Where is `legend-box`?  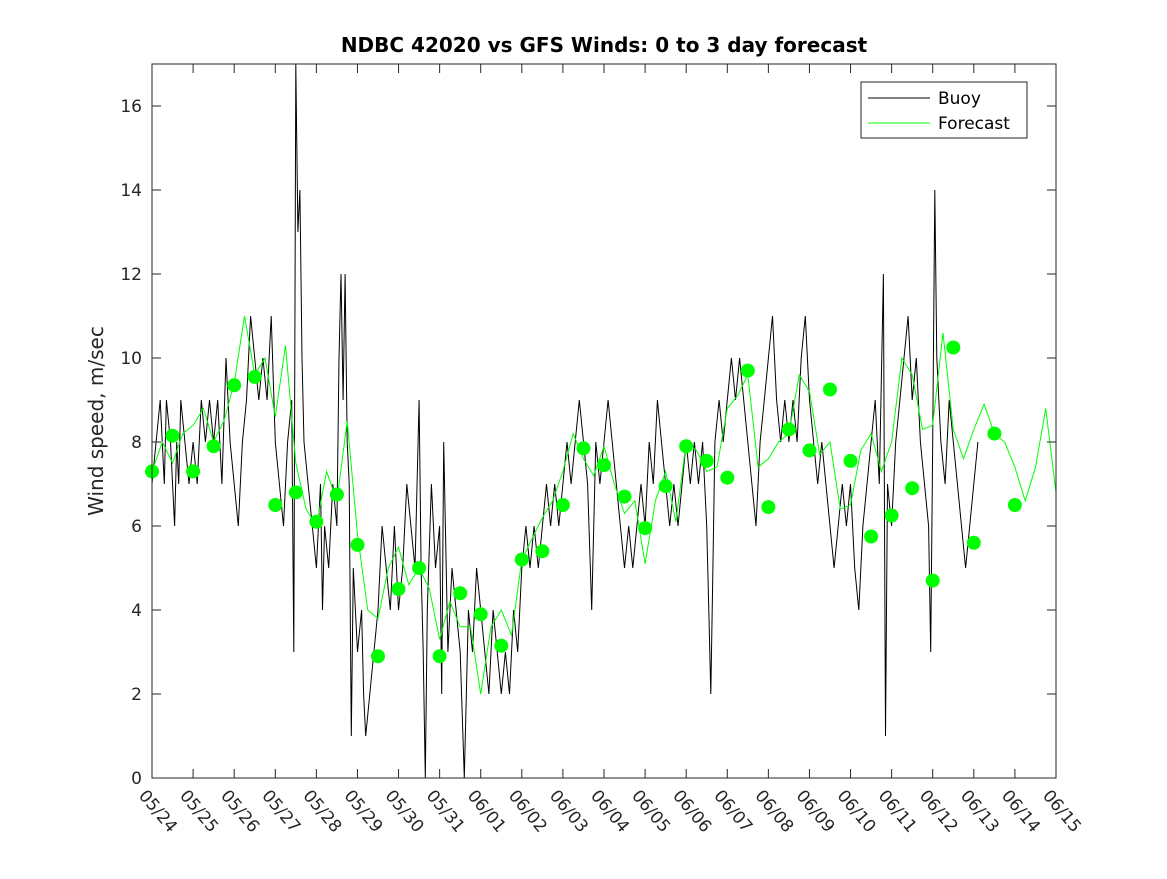
legend-box is located at coordinates (944, 110).